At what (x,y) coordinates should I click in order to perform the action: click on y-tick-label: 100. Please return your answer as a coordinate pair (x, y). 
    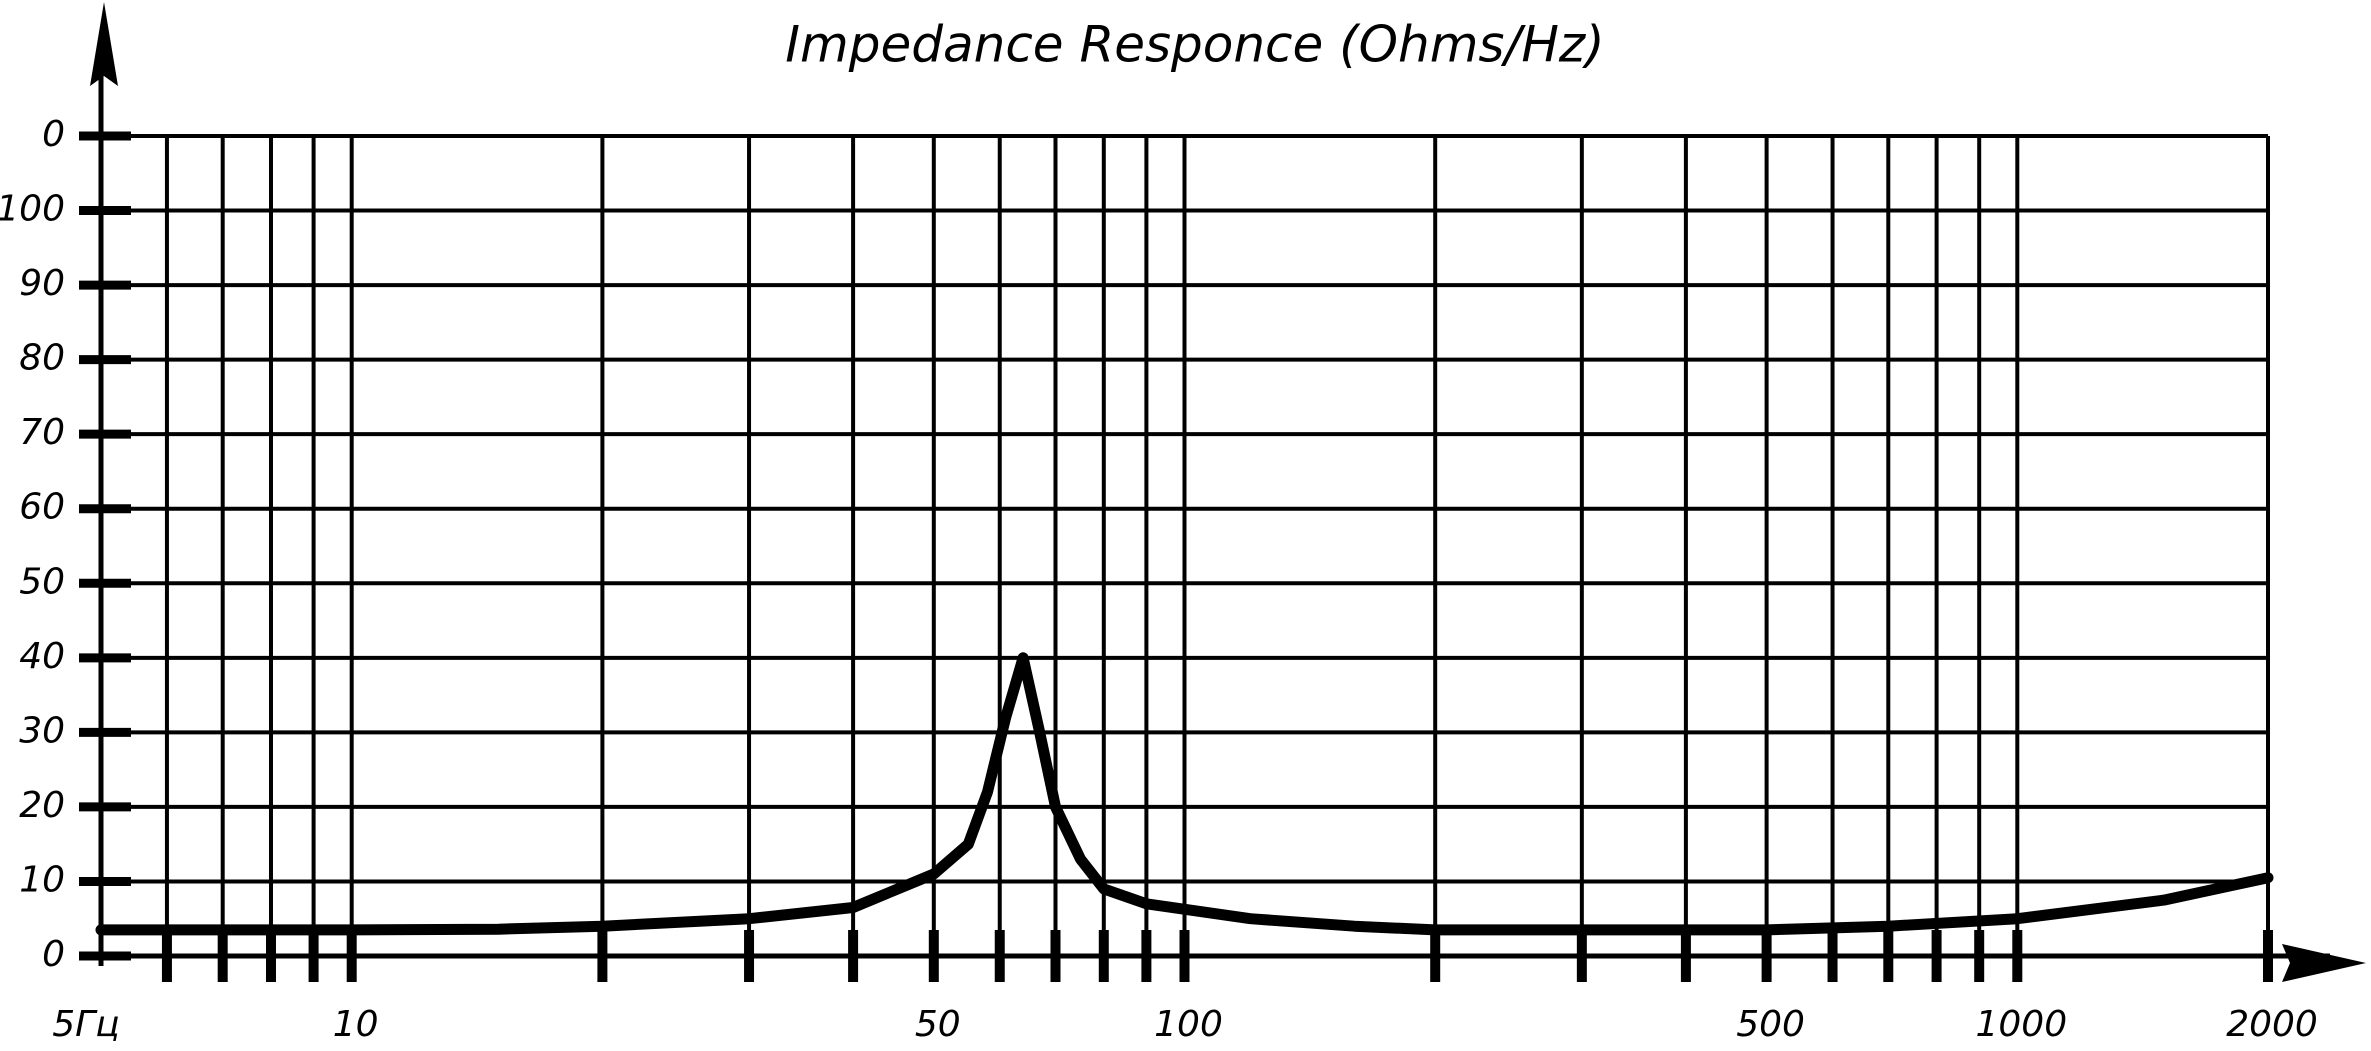
    Looking at the image, I should click on (32, 209).